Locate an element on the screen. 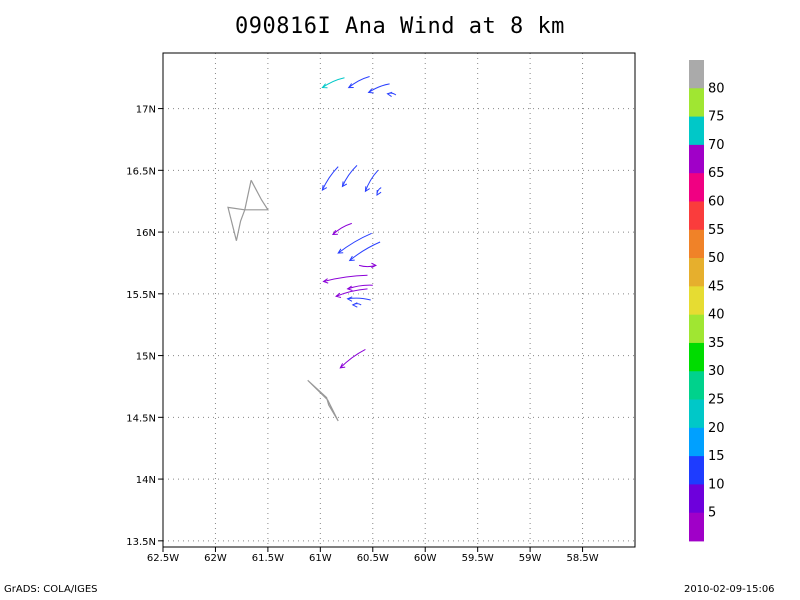  colorbar-label: 55 is located at coordinates (716, 230).